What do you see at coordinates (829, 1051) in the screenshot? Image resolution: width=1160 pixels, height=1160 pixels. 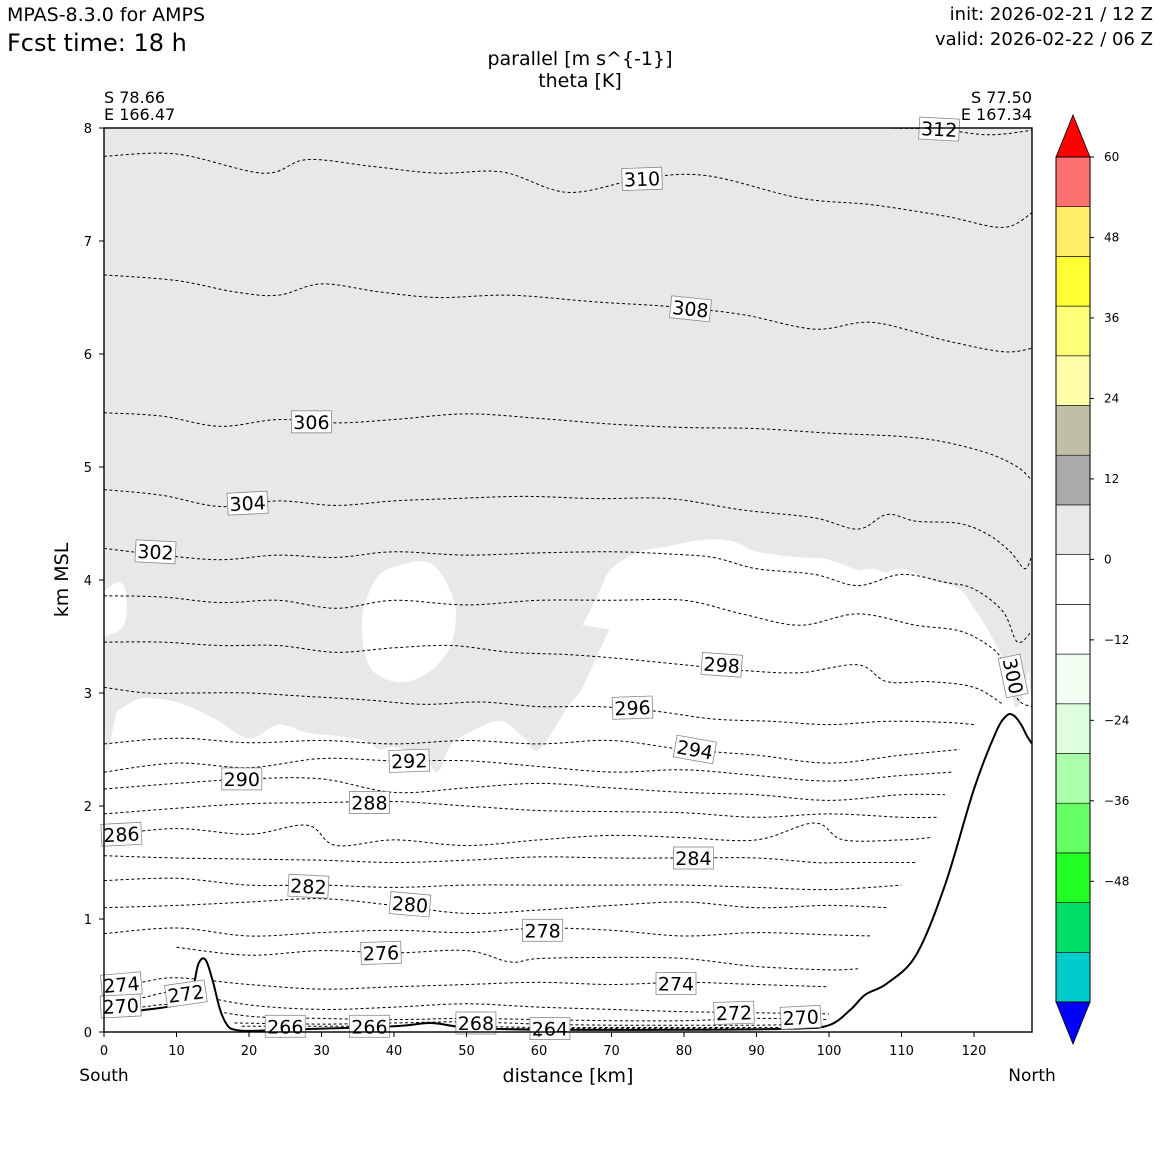 I see `x-tick-label: 100` at bounding box center [829, 1051].